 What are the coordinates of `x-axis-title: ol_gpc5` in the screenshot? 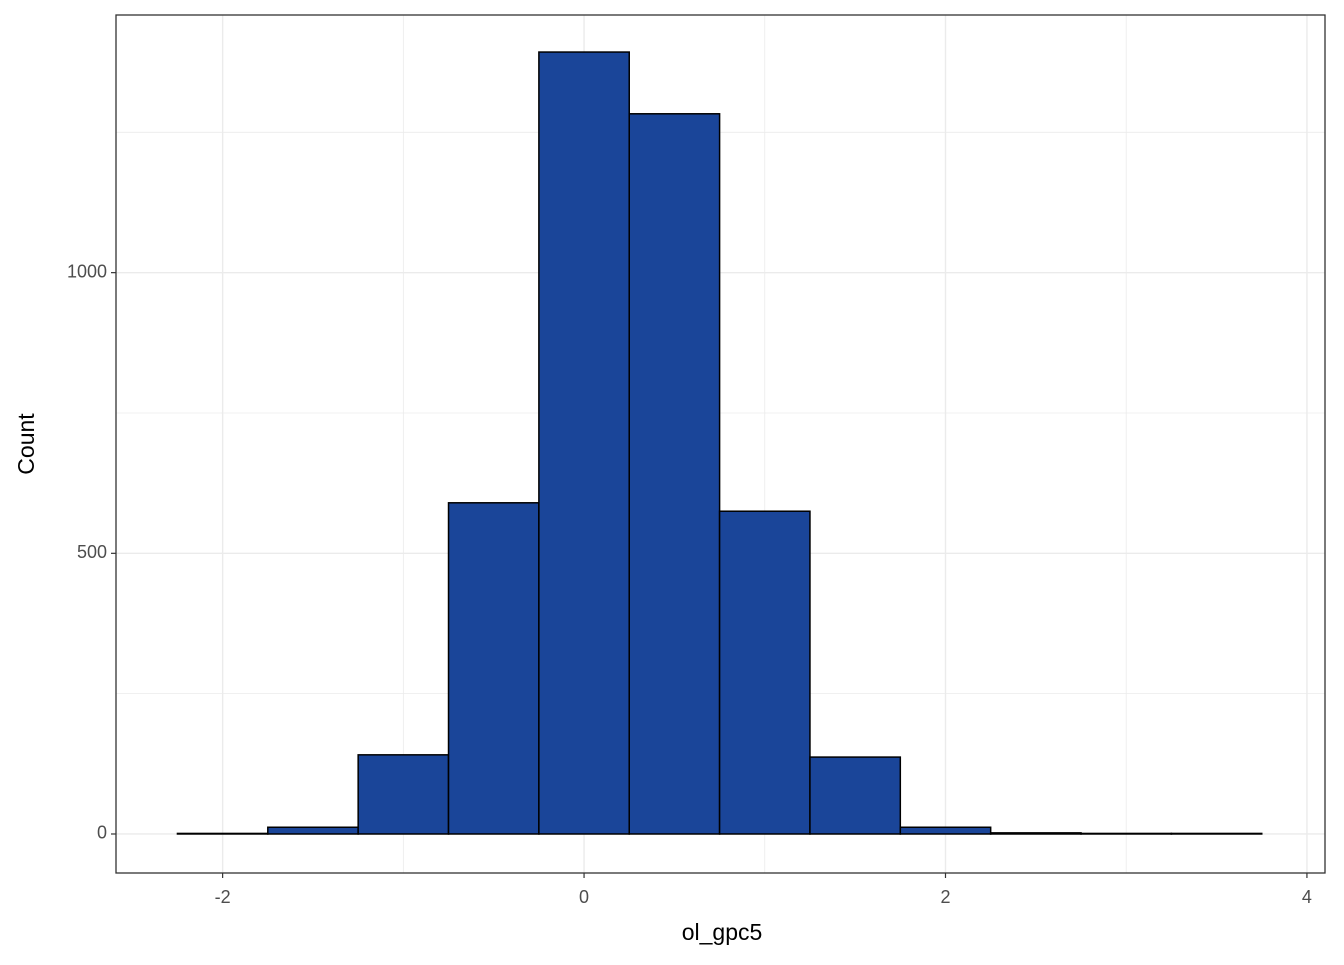 It's located at (722, 932).